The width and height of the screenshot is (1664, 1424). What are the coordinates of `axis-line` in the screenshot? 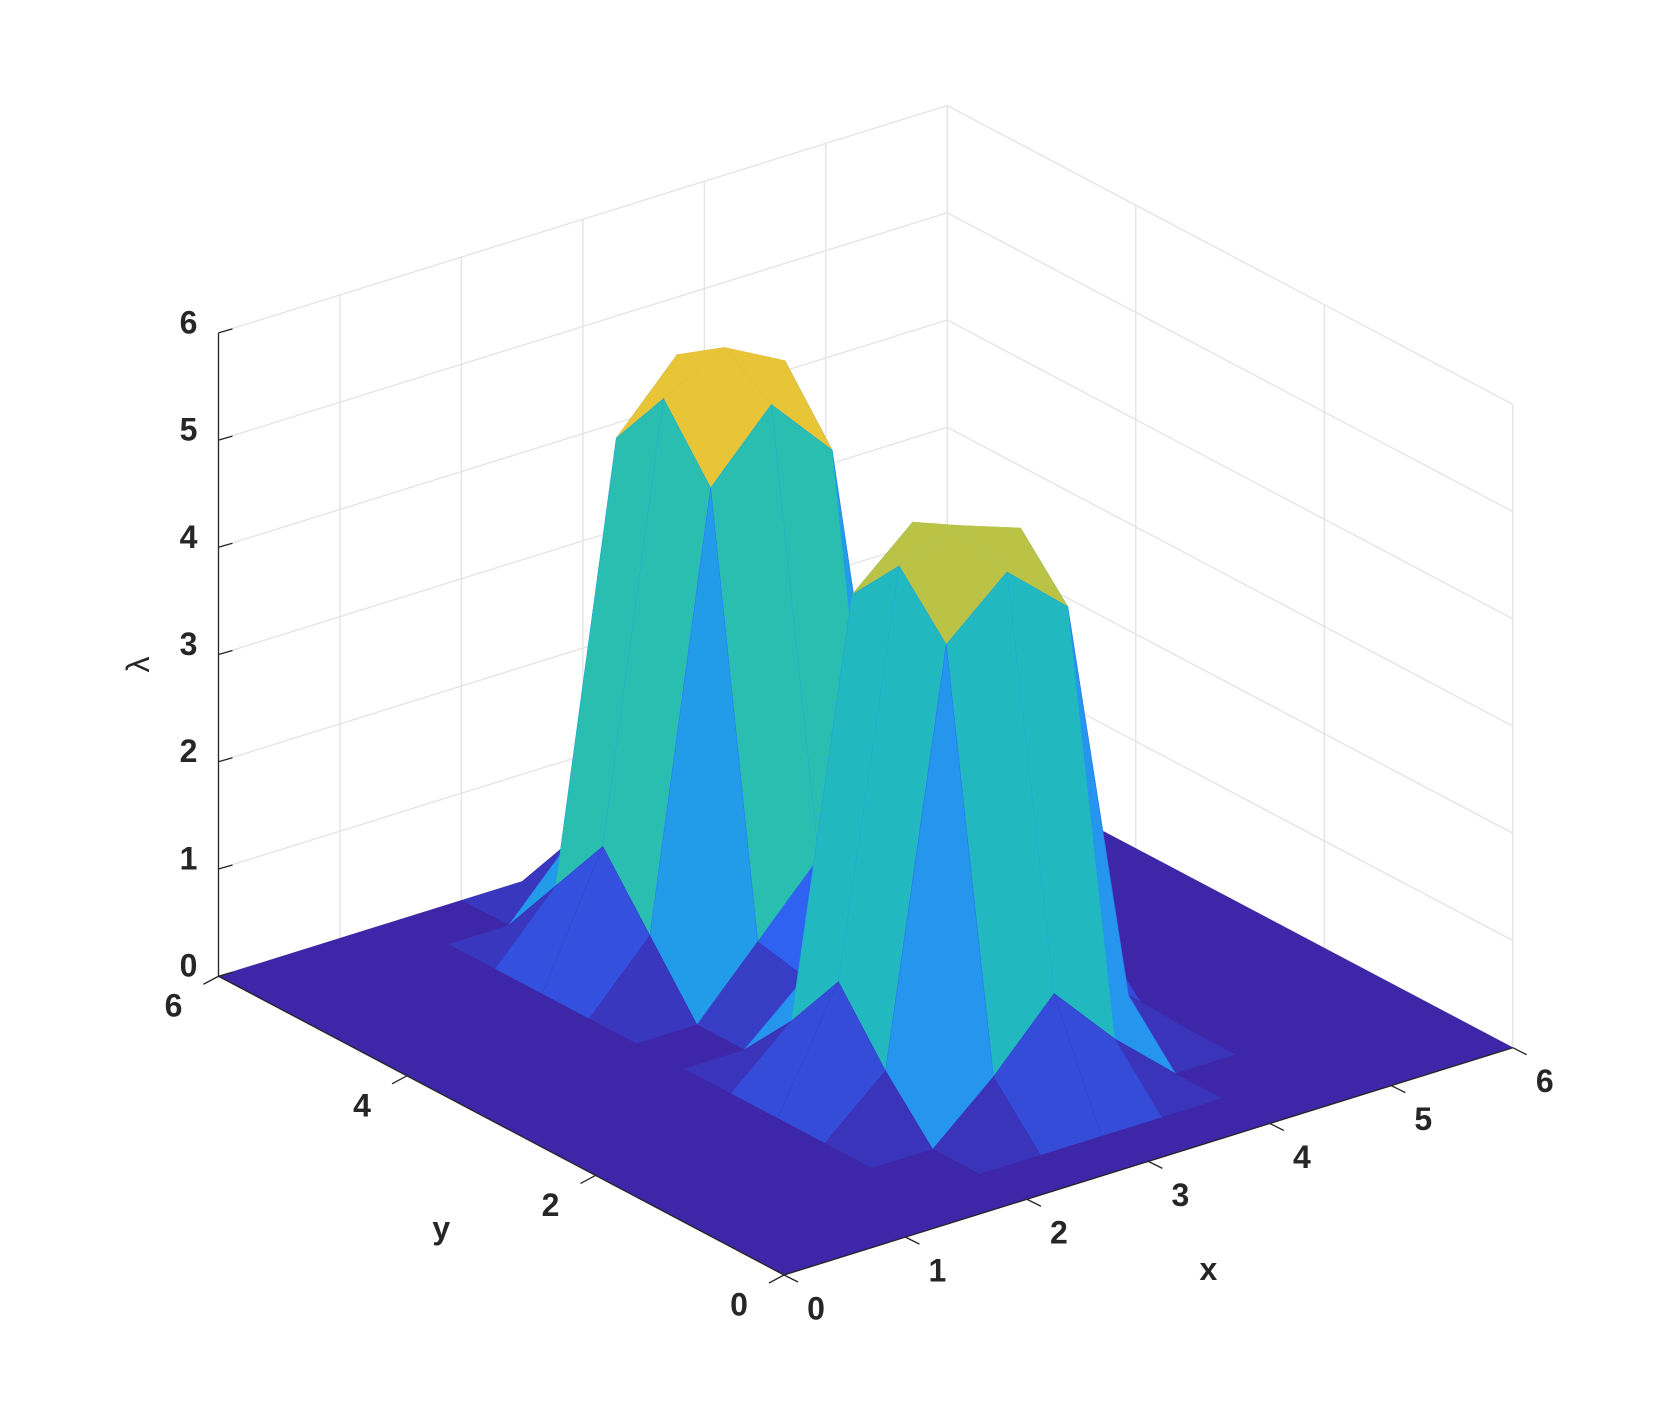 It's located at (501, 1125).